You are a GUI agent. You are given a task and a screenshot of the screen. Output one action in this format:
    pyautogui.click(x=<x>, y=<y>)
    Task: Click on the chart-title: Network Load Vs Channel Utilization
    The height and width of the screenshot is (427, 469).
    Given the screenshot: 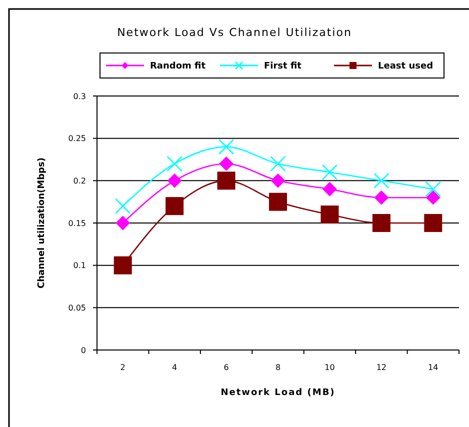 What is the action you would take?
    pyautogui.click(x=234, y=32)
    